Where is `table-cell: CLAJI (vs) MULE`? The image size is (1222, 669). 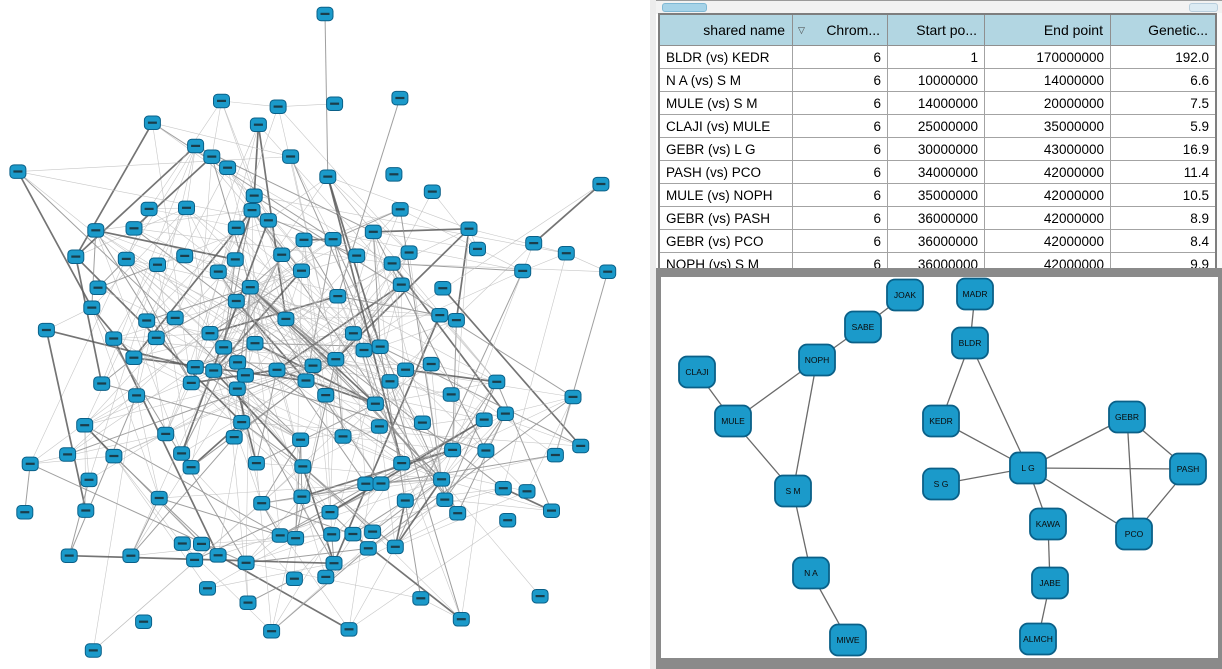 table-cell: CLAJI (vs) MULE is located at coordinates (726, 126).